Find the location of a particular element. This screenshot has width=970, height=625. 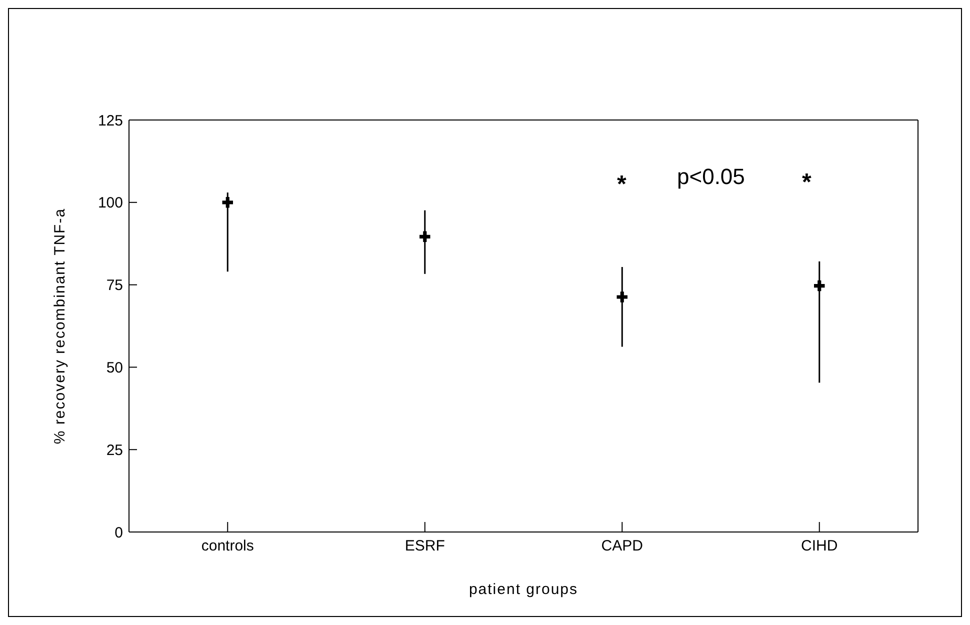

y-tick-label: 0 is located at coordinates (118, 533).